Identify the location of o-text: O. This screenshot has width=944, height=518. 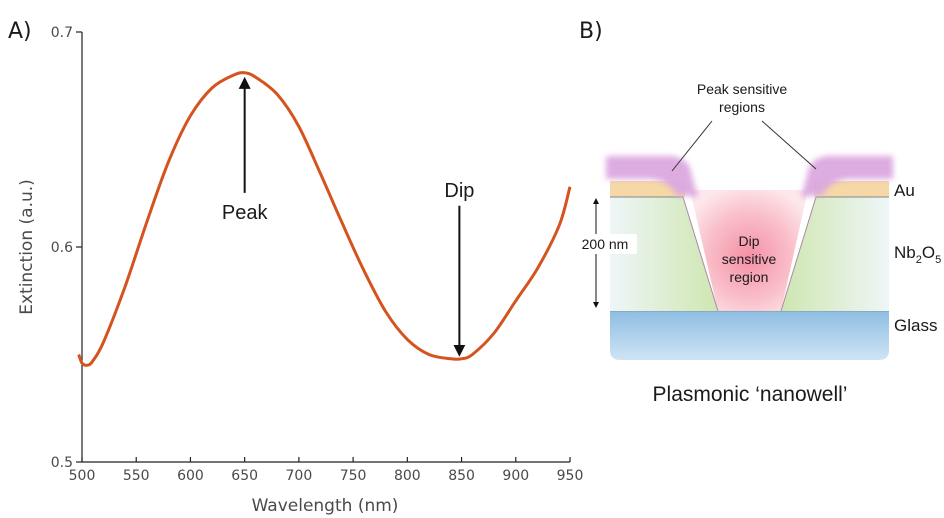
(928, 252).